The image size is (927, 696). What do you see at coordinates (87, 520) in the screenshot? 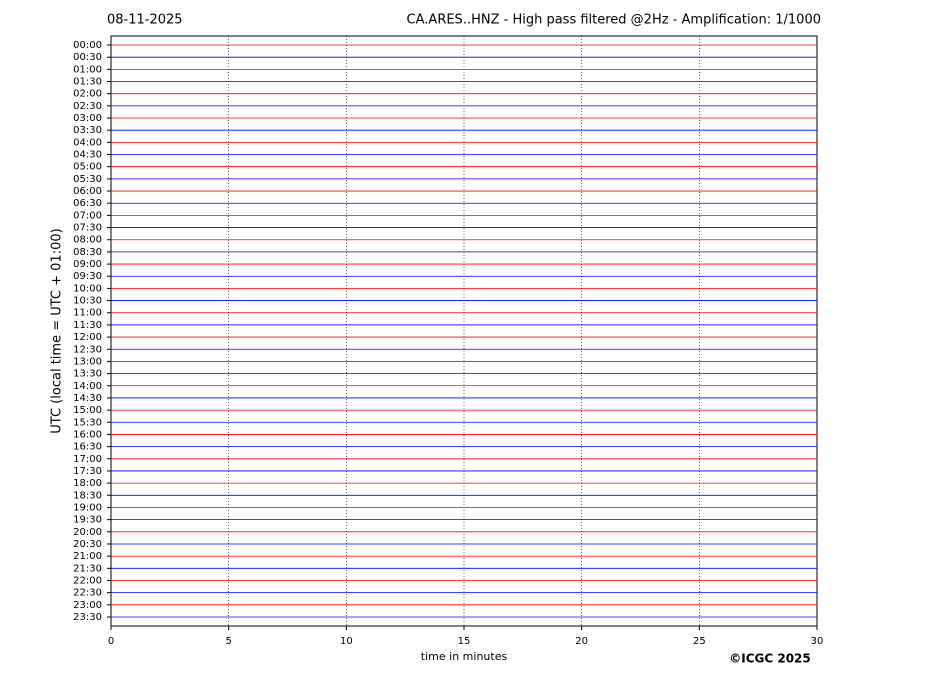
I see `y-tick-label: 19:30` at bounding box center [87, 520].